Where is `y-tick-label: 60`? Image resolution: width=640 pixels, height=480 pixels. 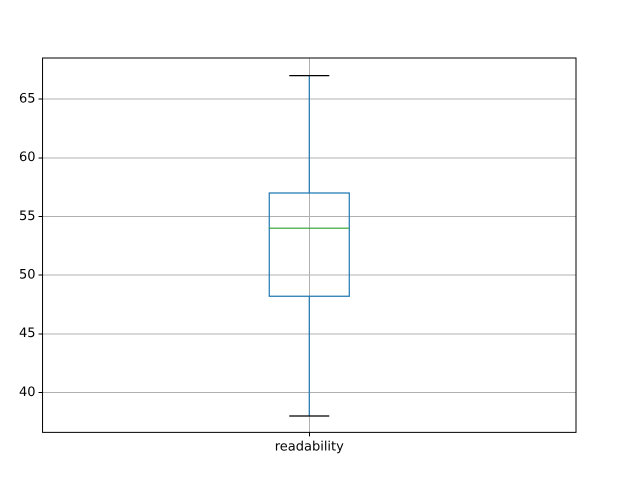
y-tick-label: 60 is located at coordinates (27, 158).